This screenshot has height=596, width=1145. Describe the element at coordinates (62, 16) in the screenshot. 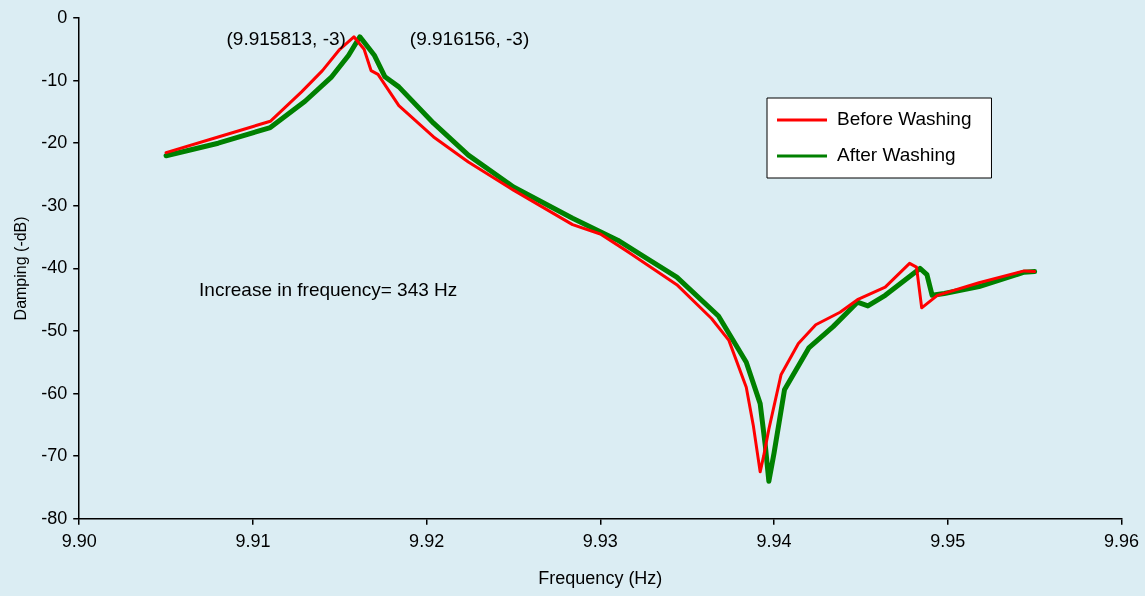

I see `y-tick-label: 0` at that location.